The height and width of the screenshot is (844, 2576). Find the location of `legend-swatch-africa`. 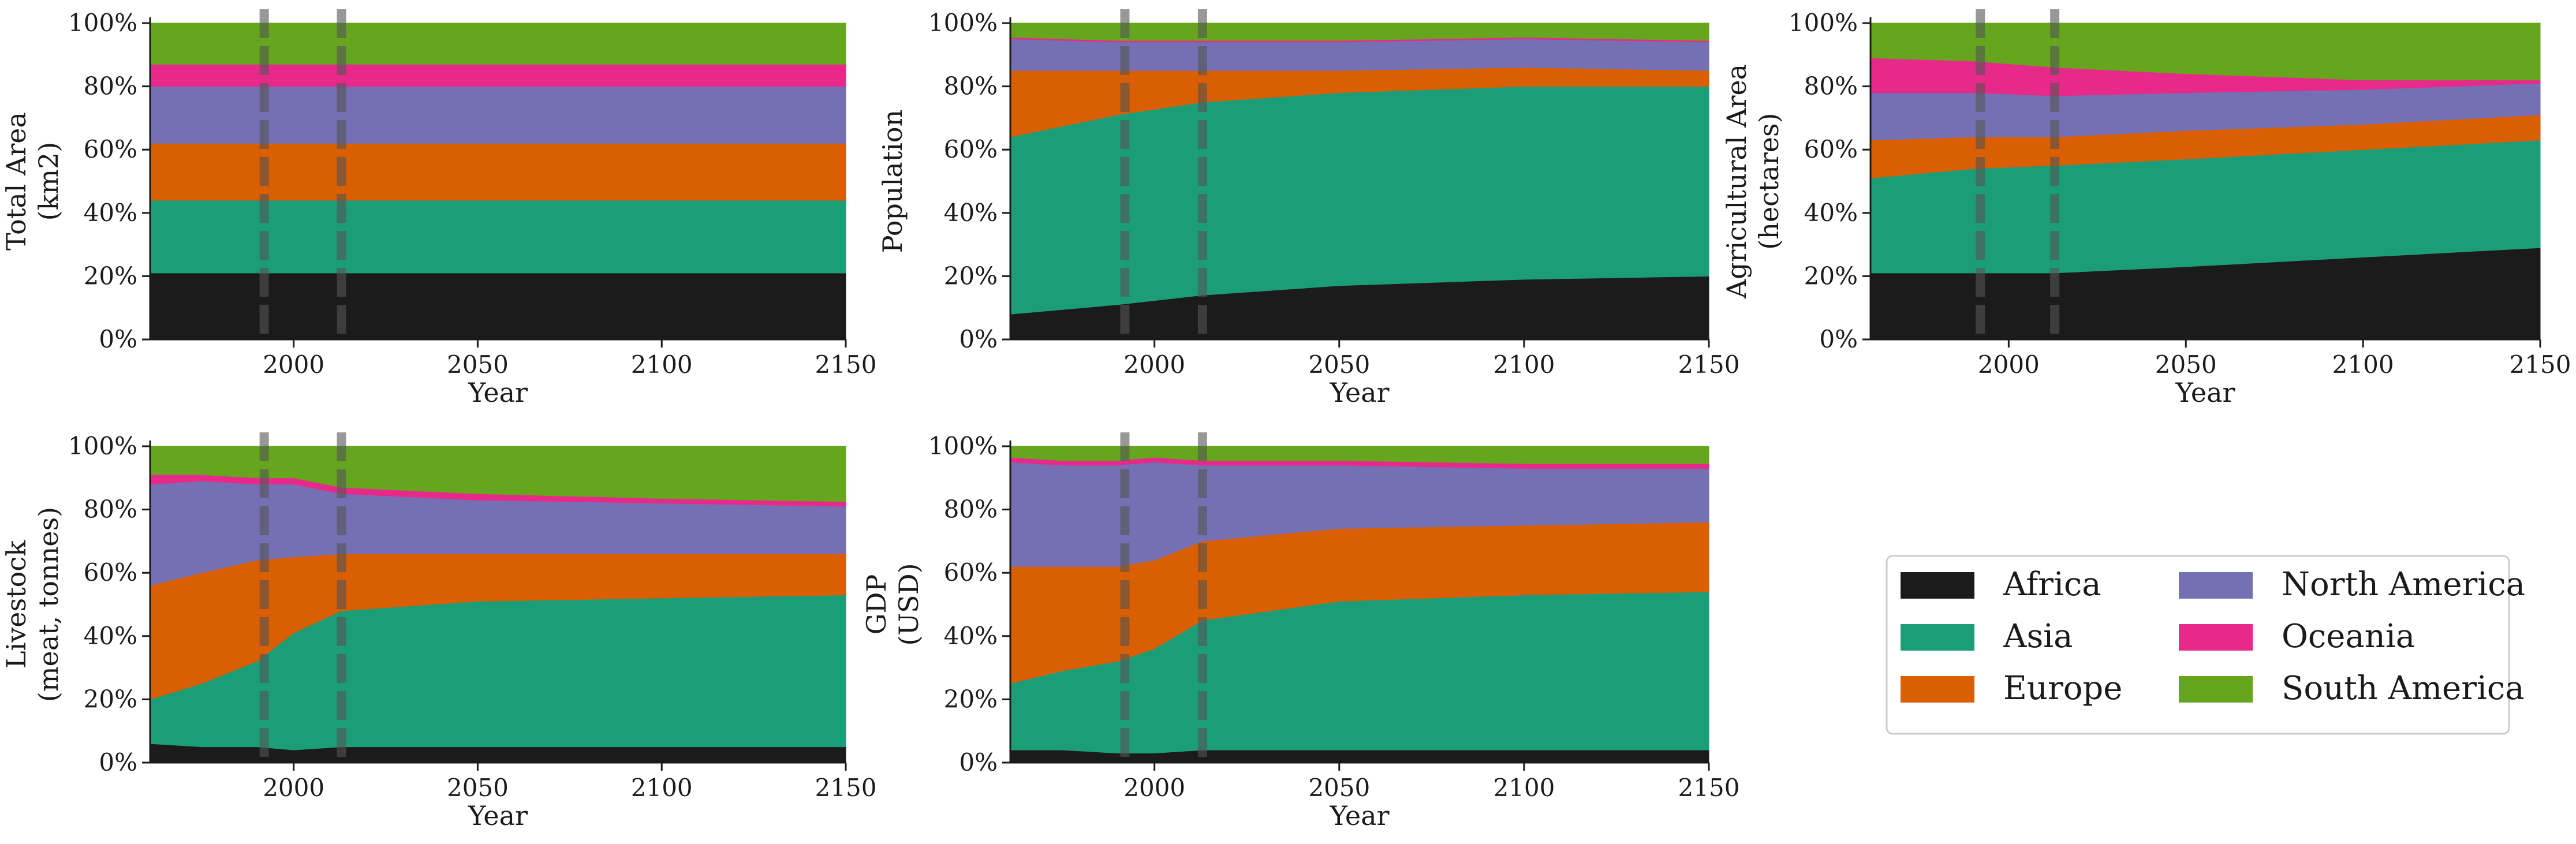

legend-swatch-africa is located at coordinates (1937, 586).